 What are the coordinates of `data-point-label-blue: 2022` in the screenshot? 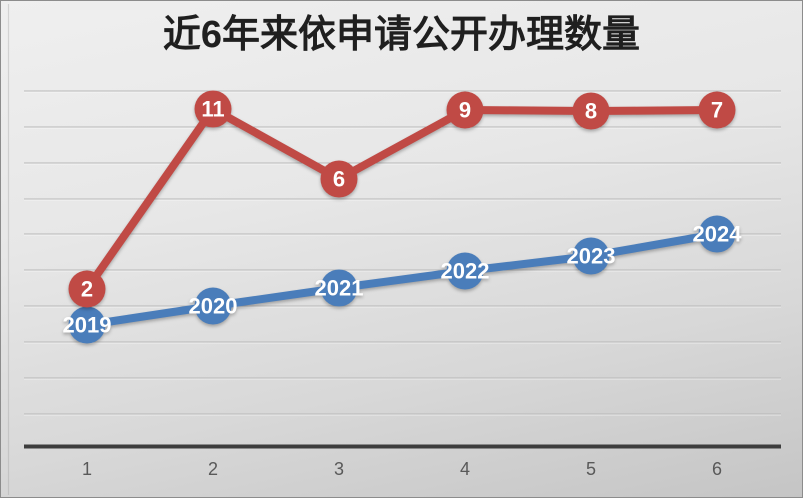 It's located at (465, 271).